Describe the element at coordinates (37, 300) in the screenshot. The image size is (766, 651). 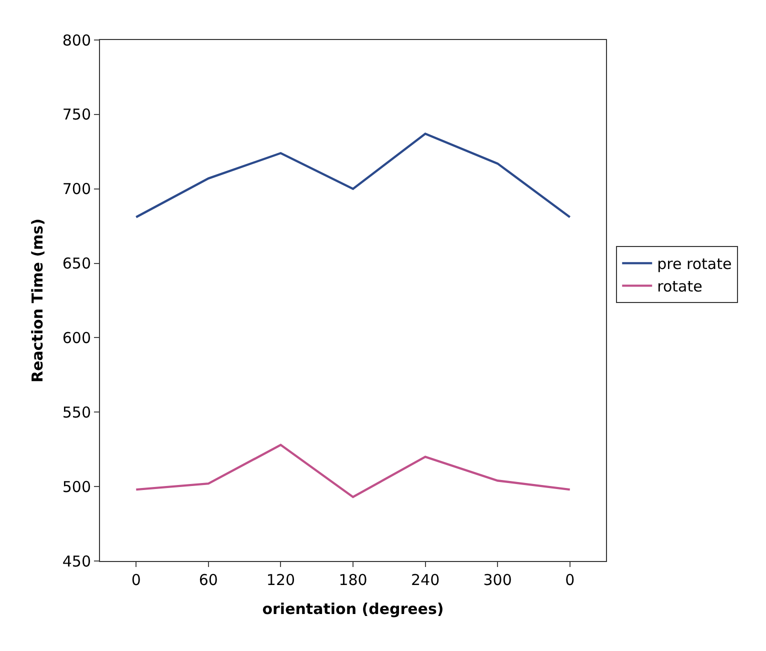
I see `y-axis-title: Reaction Time (ms)` at that location.